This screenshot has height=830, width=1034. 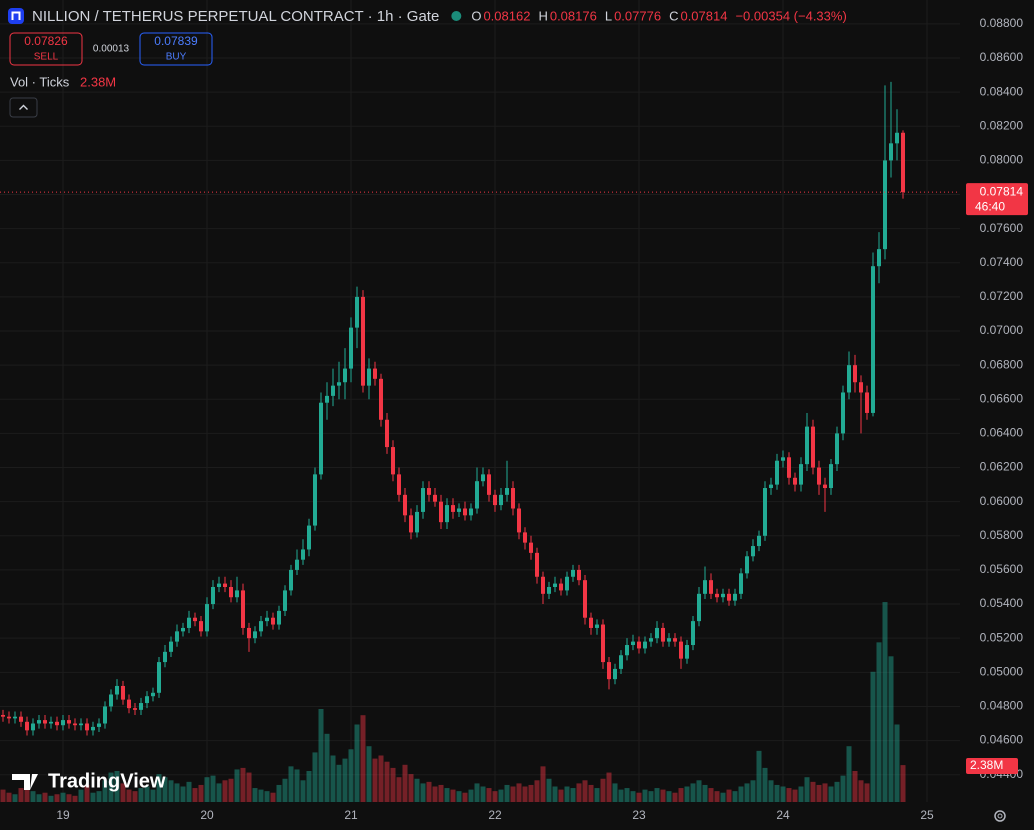 What do you see at coordinates (783, 815) in the screenshot?
I see `x-tick-label: 24` at bounding box center [783, 815].